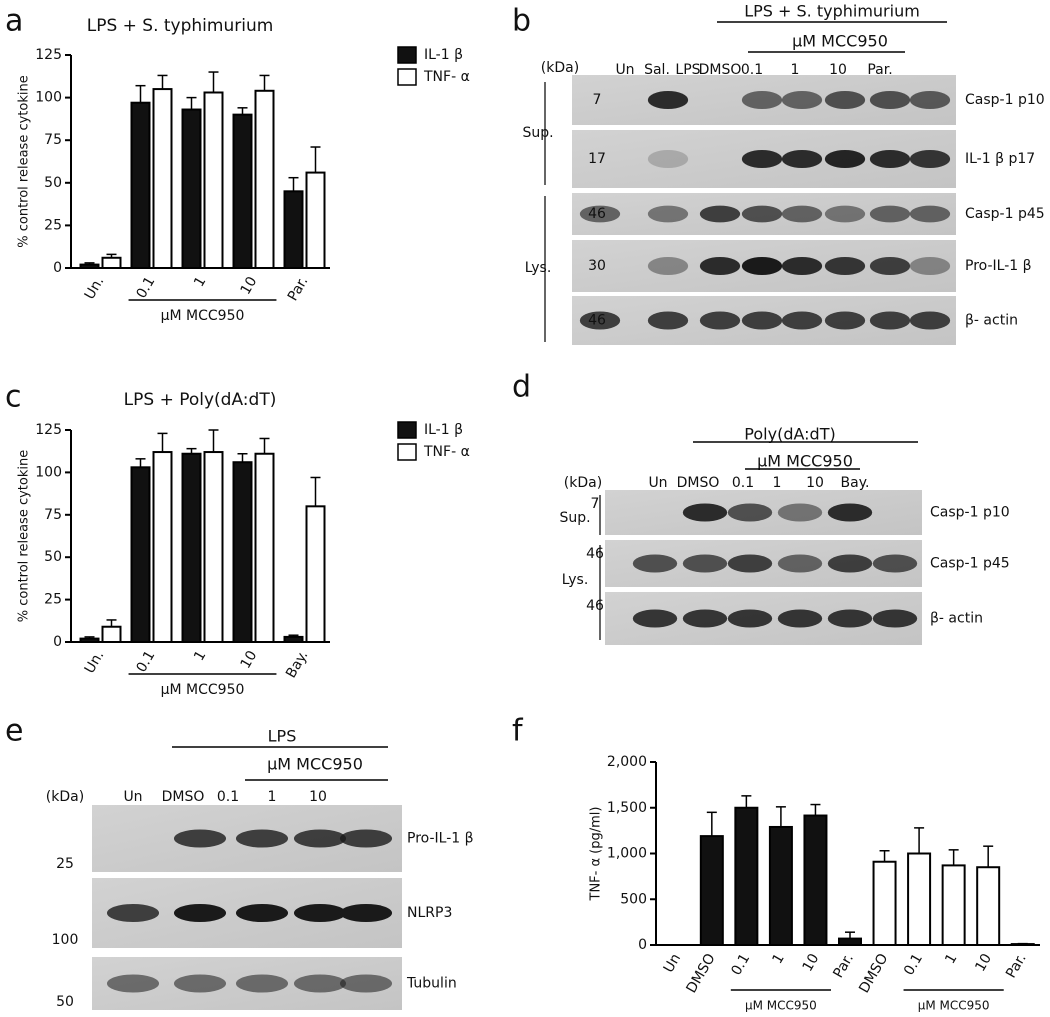 Image resolution: width=1050 pixels, height=1017 pixels. What do you see at coordinates (132, 797) in the screenshot?
I see `lane-label: Un` at bounding box center [132, 797].